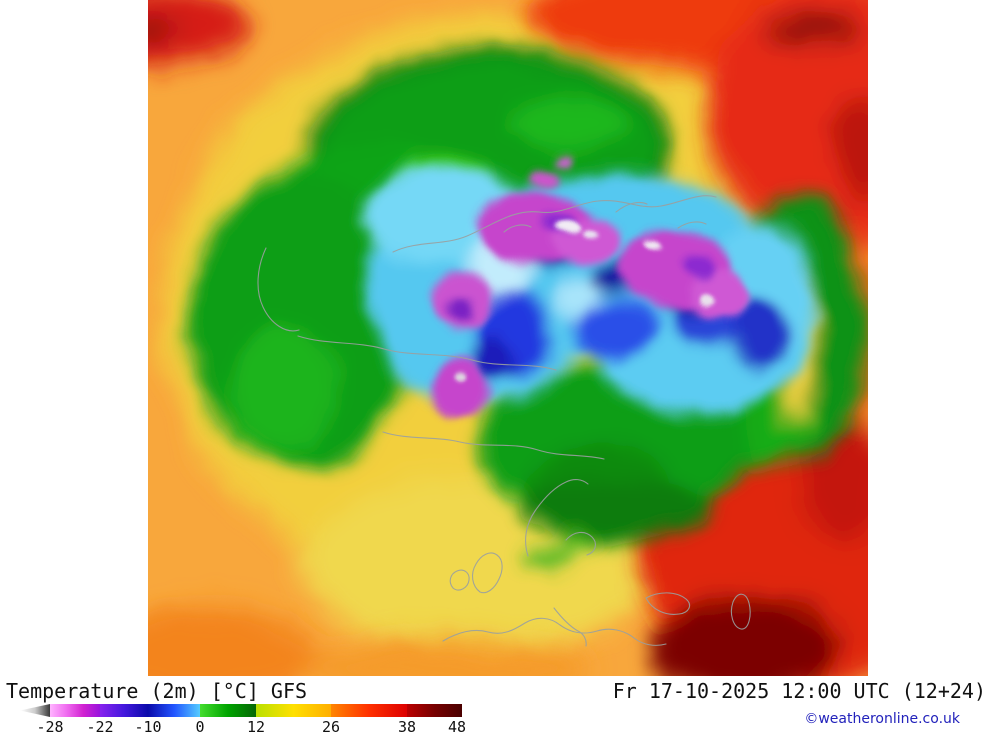  I want to click on legend-tick-26: 26, so click(331, 727).